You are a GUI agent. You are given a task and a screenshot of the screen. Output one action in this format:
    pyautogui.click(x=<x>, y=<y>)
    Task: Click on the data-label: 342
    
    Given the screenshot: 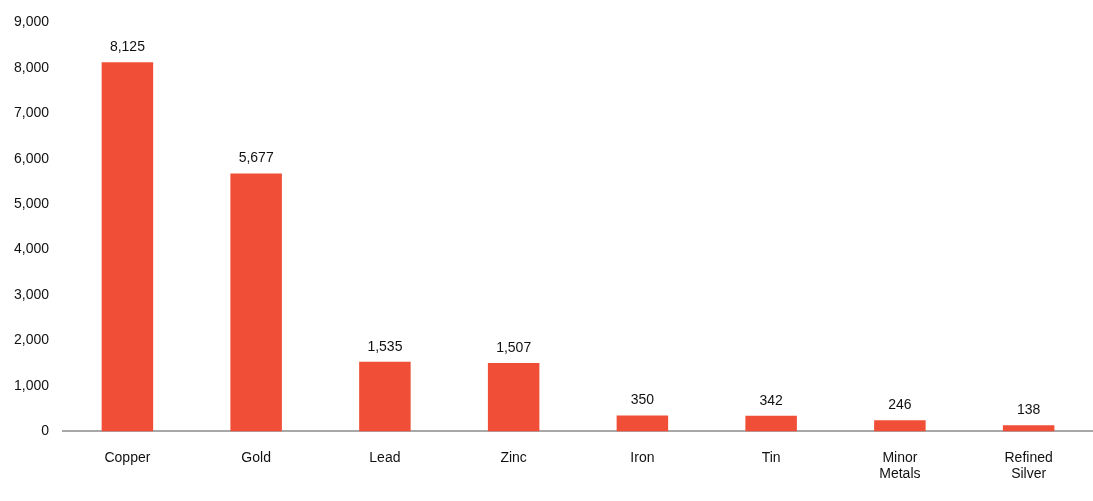 What is the action you would take?
    pyautogui.click(x=771, y=399)
    